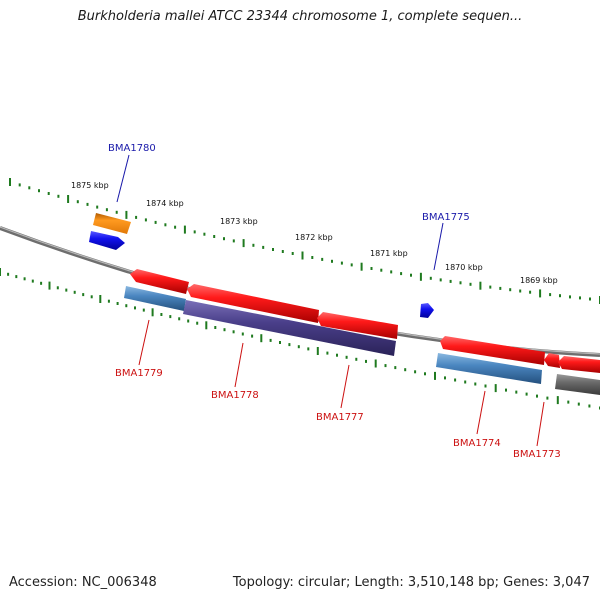  Describe the element at coordinates (552, 360) in the screenshot. I see `gene-bma1773-red` at that location.